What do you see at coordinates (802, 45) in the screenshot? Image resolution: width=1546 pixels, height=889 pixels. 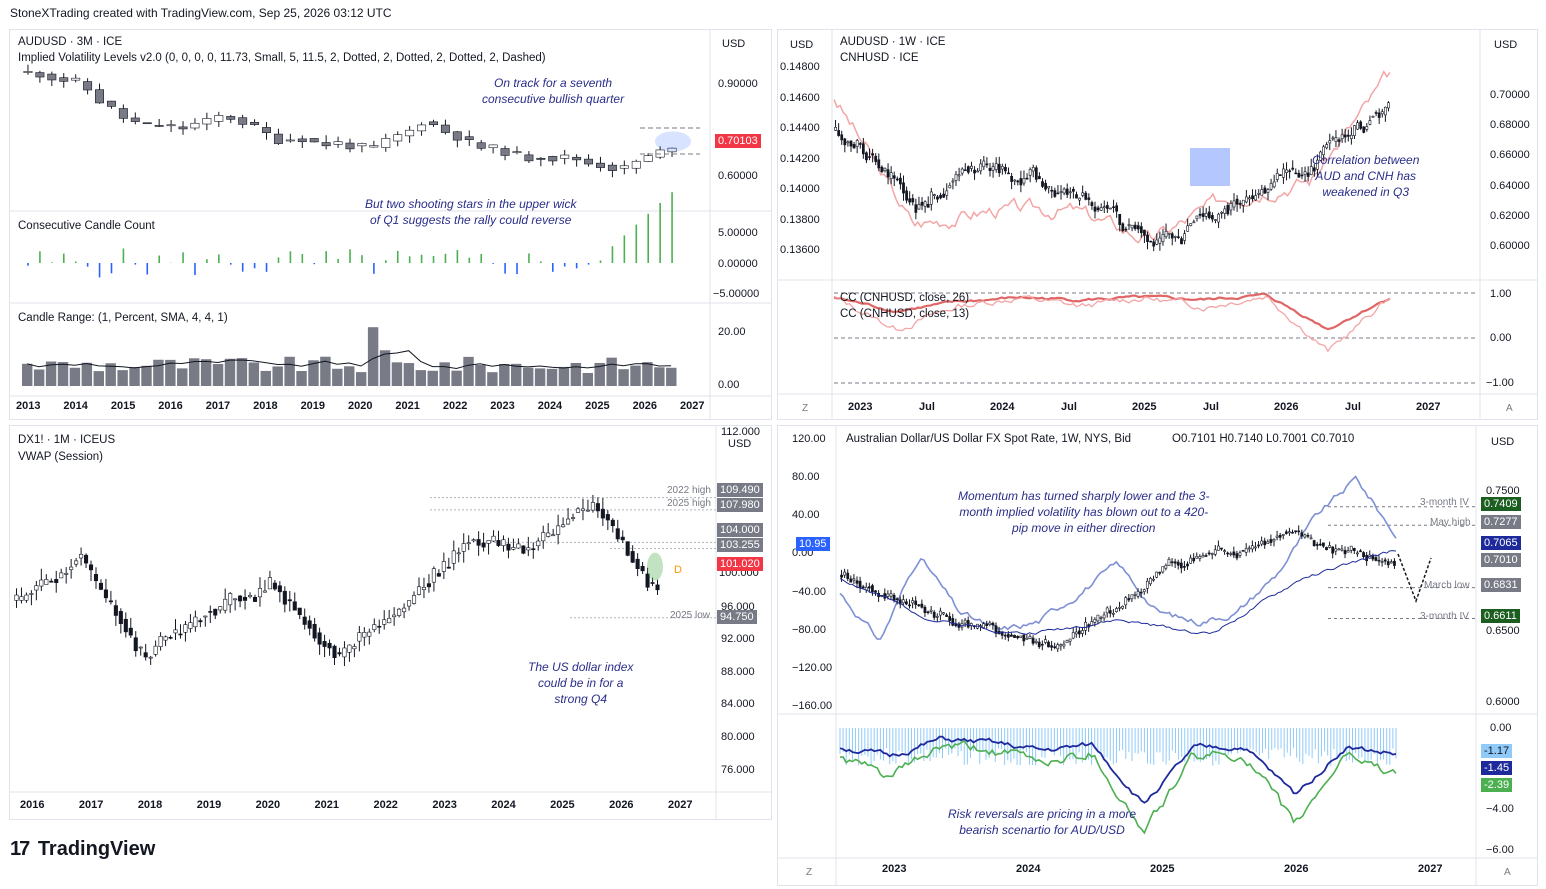 I see `currency-label-left: USD` at bounding box center [802, 45].